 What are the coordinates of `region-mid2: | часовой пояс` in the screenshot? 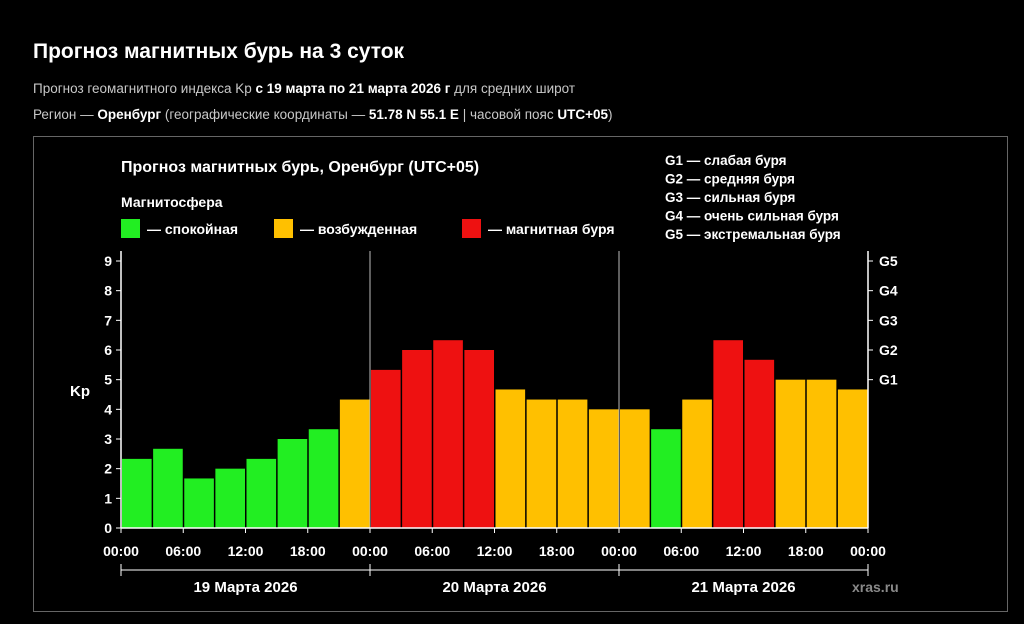 It's located at (508, 114).